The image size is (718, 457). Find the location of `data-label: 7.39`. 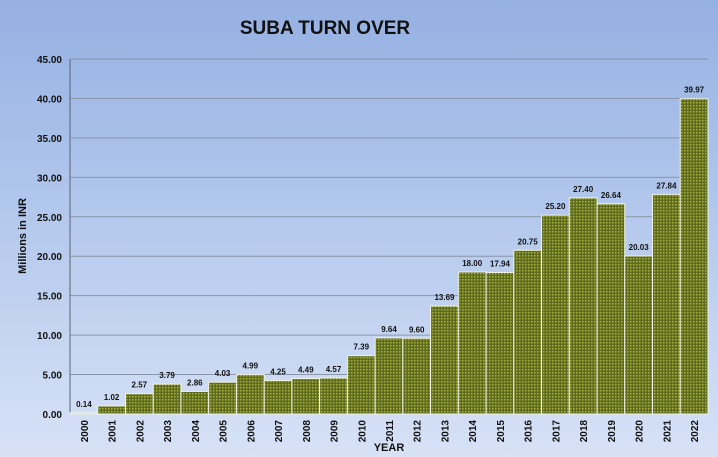

data-label: 7.39 is located at coordinates (361, 347).